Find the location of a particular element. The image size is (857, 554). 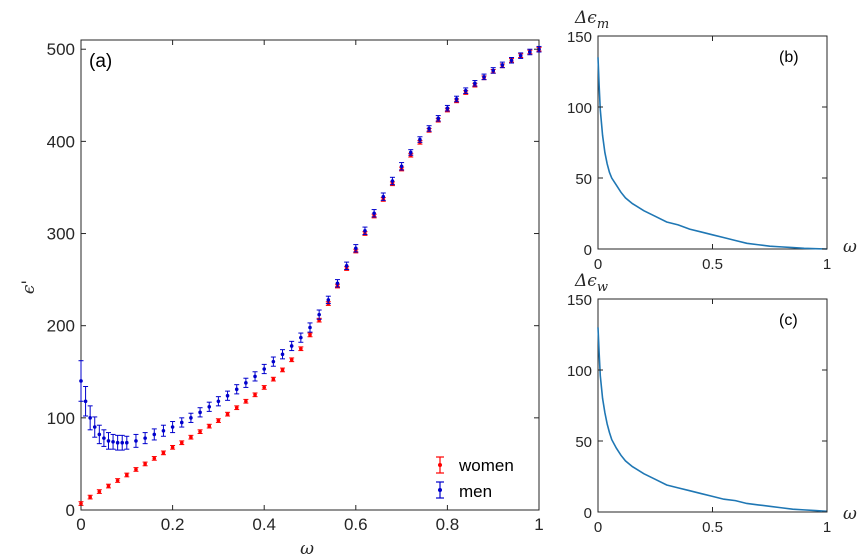

panel-b-frame is located at coordinates (712, 142).